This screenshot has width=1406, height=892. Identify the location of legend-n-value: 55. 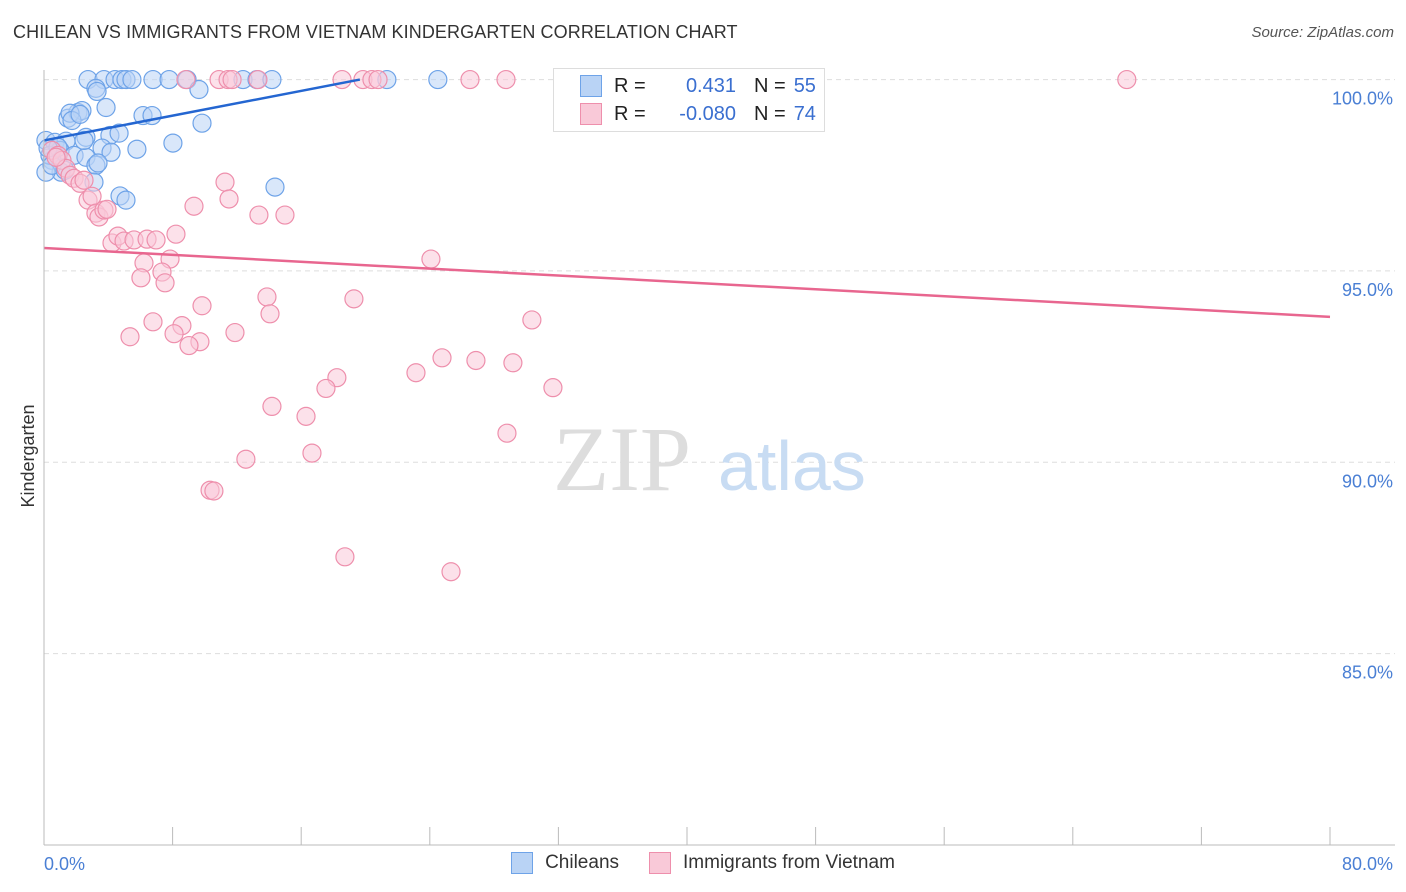
(804, 85).